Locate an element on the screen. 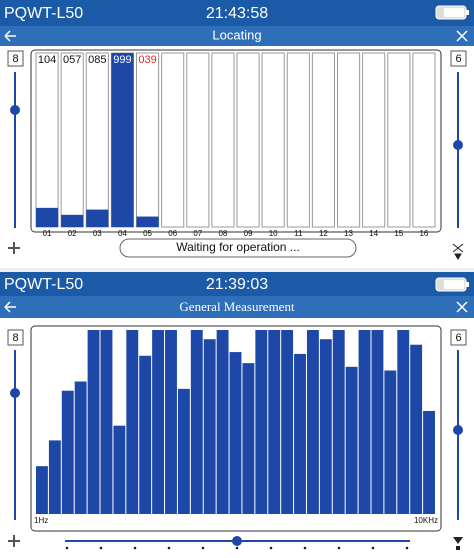 The width and height of the screenshot is (474, 558). channel-reading: 057 is located at coordinates (72, 60).